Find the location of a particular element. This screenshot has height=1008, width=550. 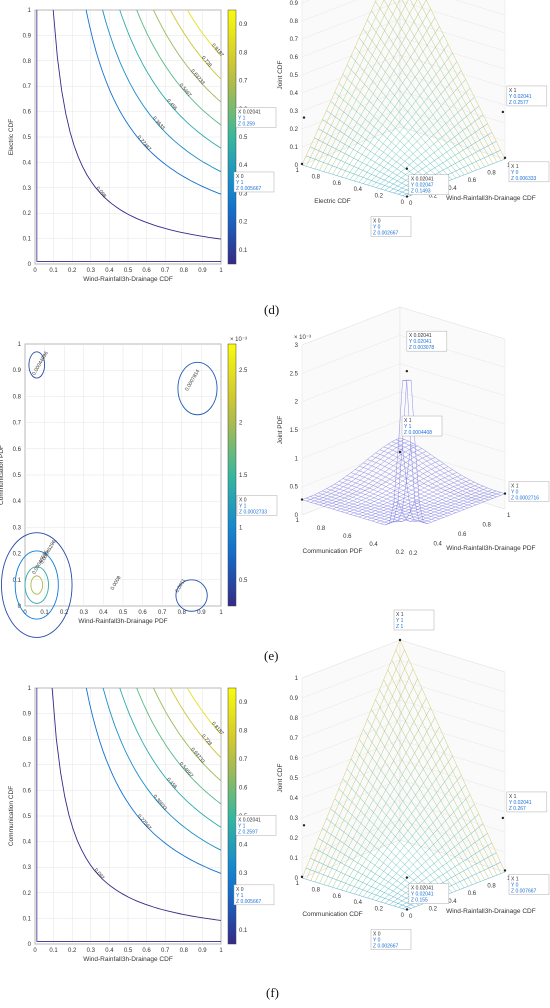

z-tick-label: 0.9 is located at coordinates (294, 4).